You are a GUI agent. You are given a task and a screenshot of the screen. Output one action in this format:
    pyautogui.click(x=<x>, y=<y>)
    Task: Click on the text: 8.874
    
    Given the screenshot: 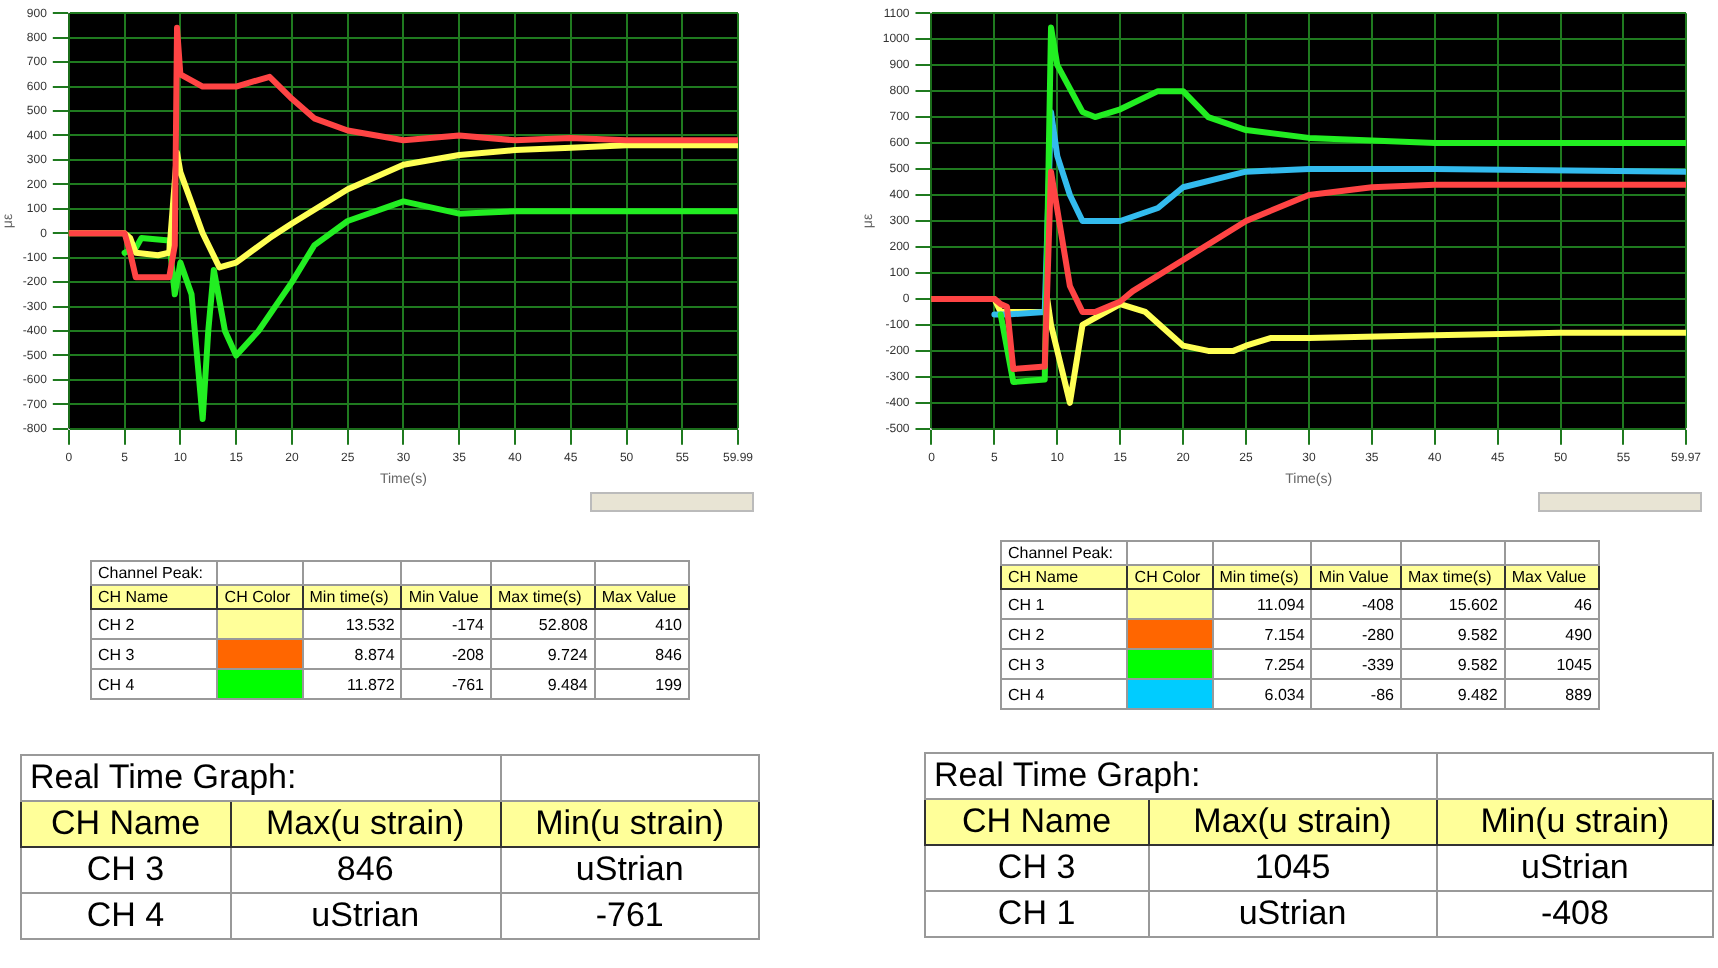 What is the action you would take?
    pyautogui.click(x=374, y=654)
    